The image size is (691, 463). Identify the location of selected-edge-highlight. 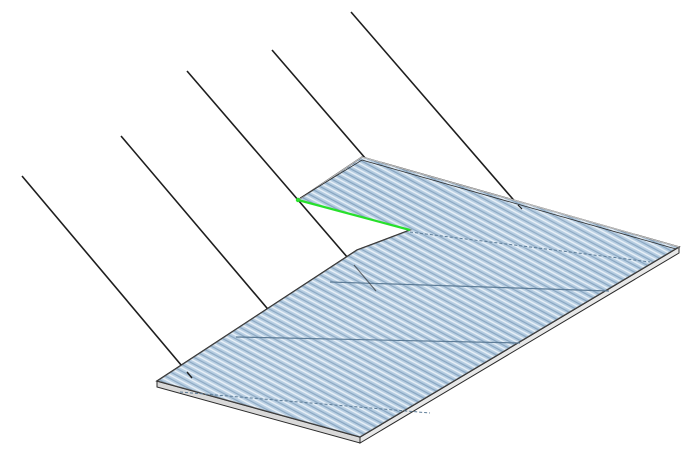
(354, 215).